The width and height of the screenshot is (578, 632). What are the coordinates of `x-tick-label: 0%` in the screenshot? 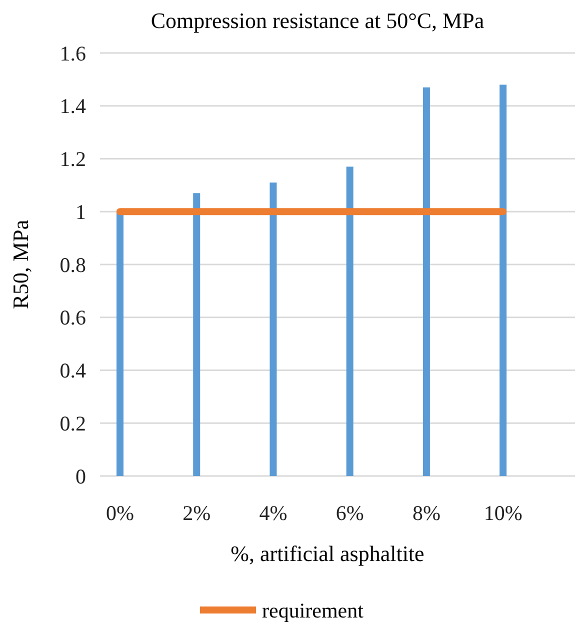 It's located at (120, 513).